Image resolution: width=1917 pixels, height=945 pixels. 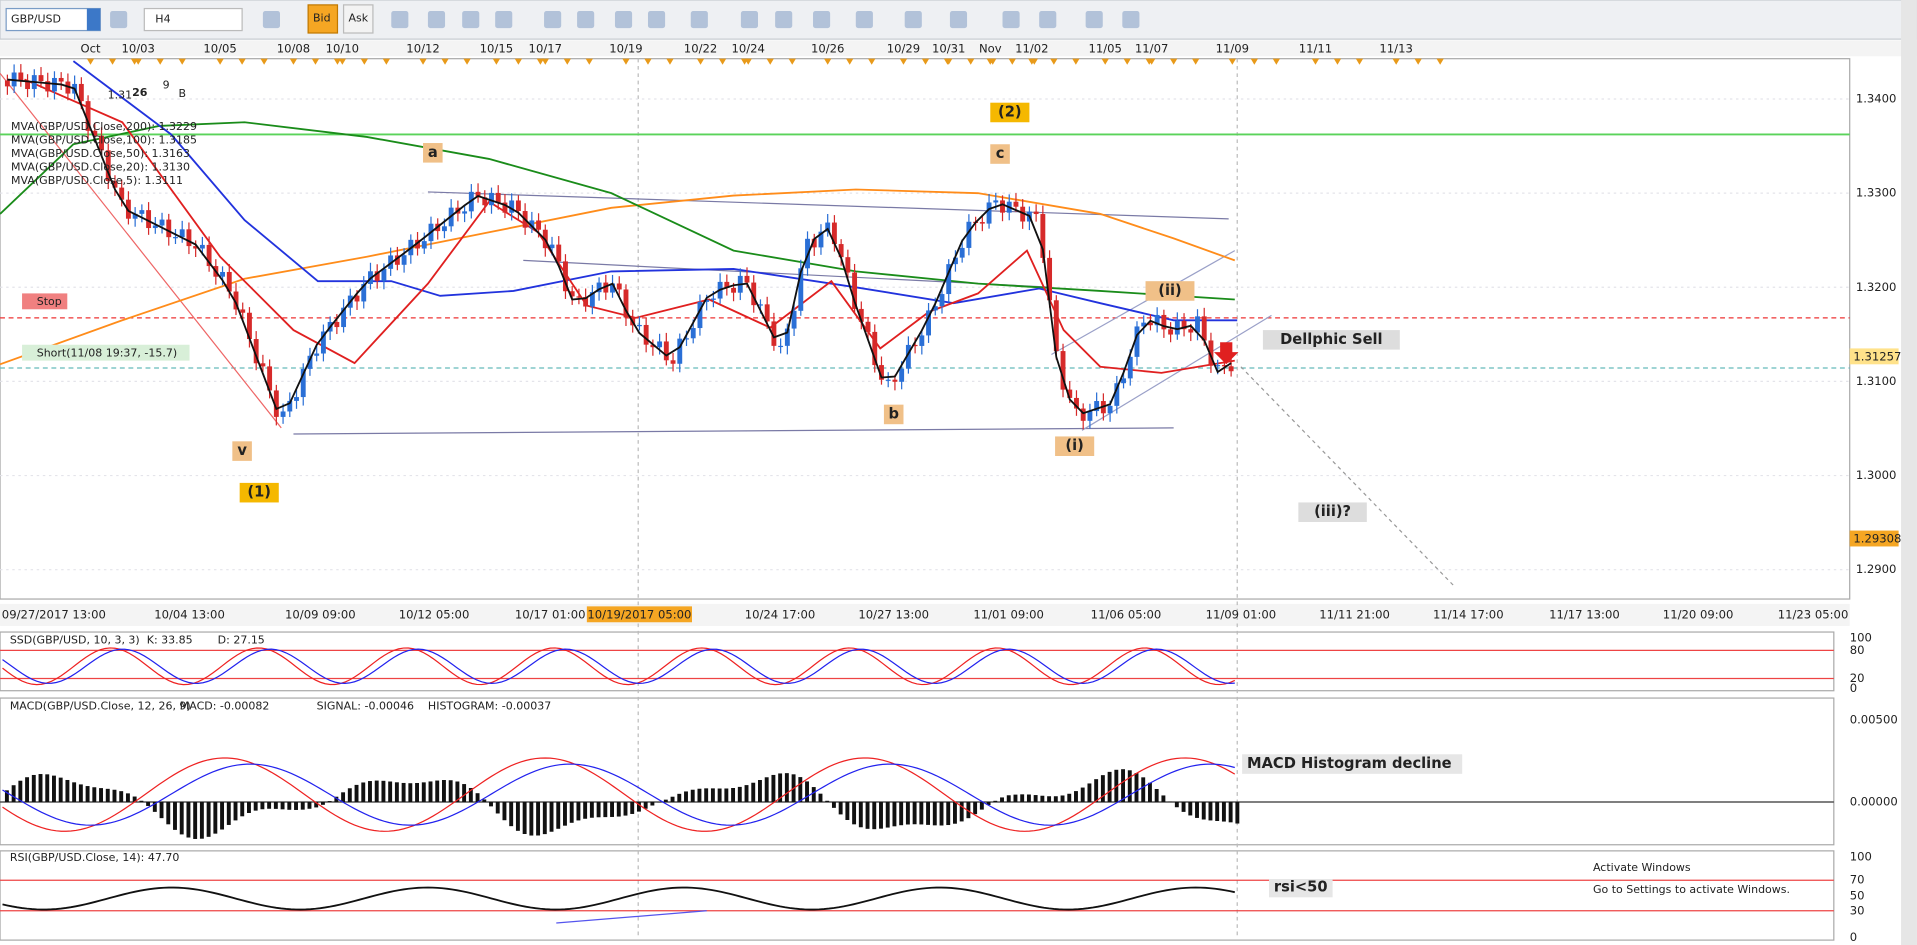 I want to click on symbol-dropdown, so click(x=93, y=19).